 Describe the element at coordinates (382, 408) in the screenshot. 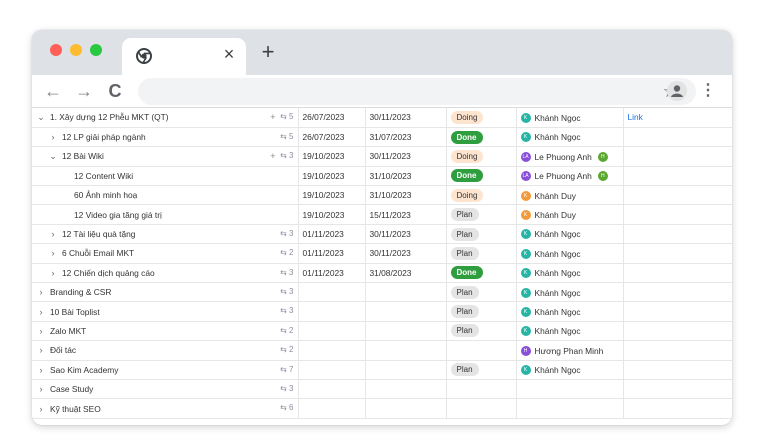

I see `table-row: › Kỹ thuật SEO ⇆ 6` at that location.